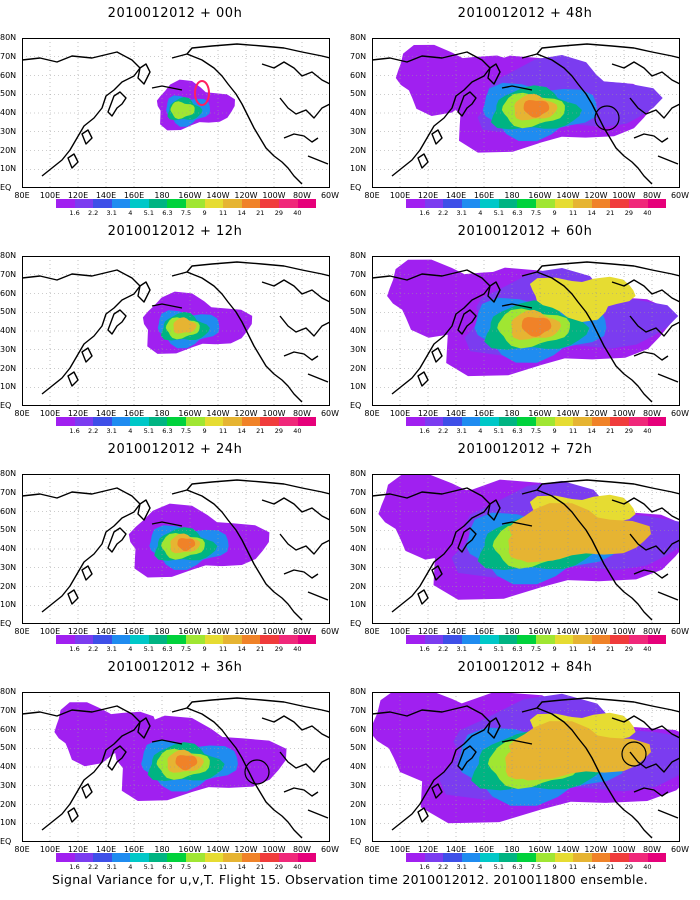  Describe the element at coordinates (525, 231) in the screenshot. I see `panel-title: 2010012012 + 60h` at that location.